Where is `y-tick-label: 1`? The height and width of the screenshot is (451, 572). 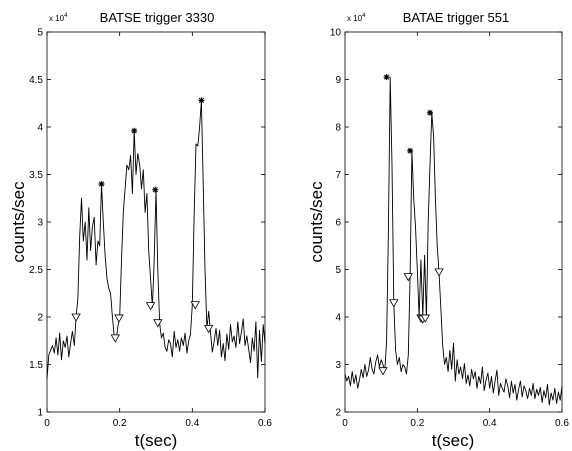 y-tick-label: 1 is located at coordinates (40, 413).